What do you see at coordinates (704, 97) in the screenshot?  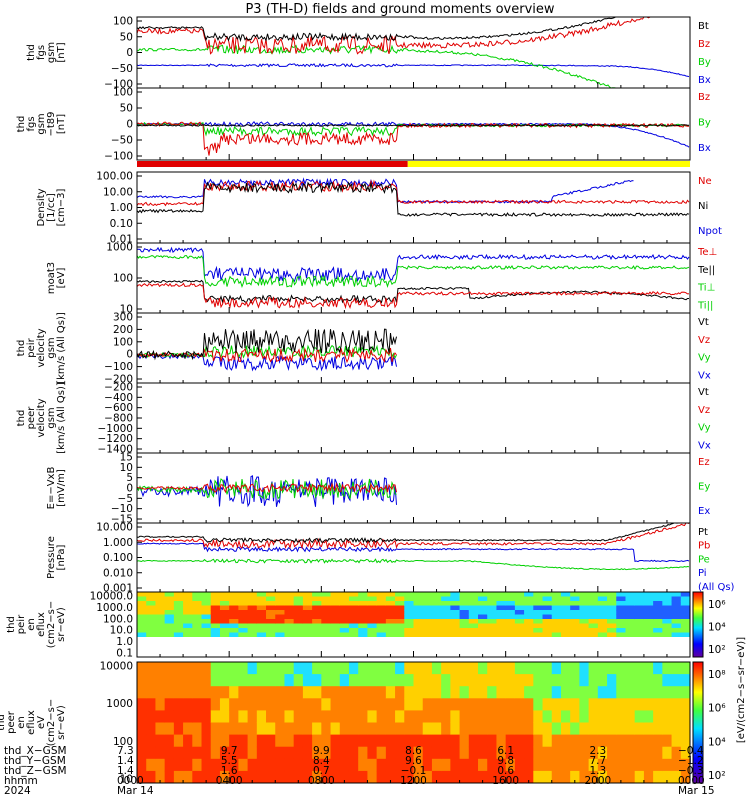 I see `legend-Bz: Bz` at bounding box center [704, 97].